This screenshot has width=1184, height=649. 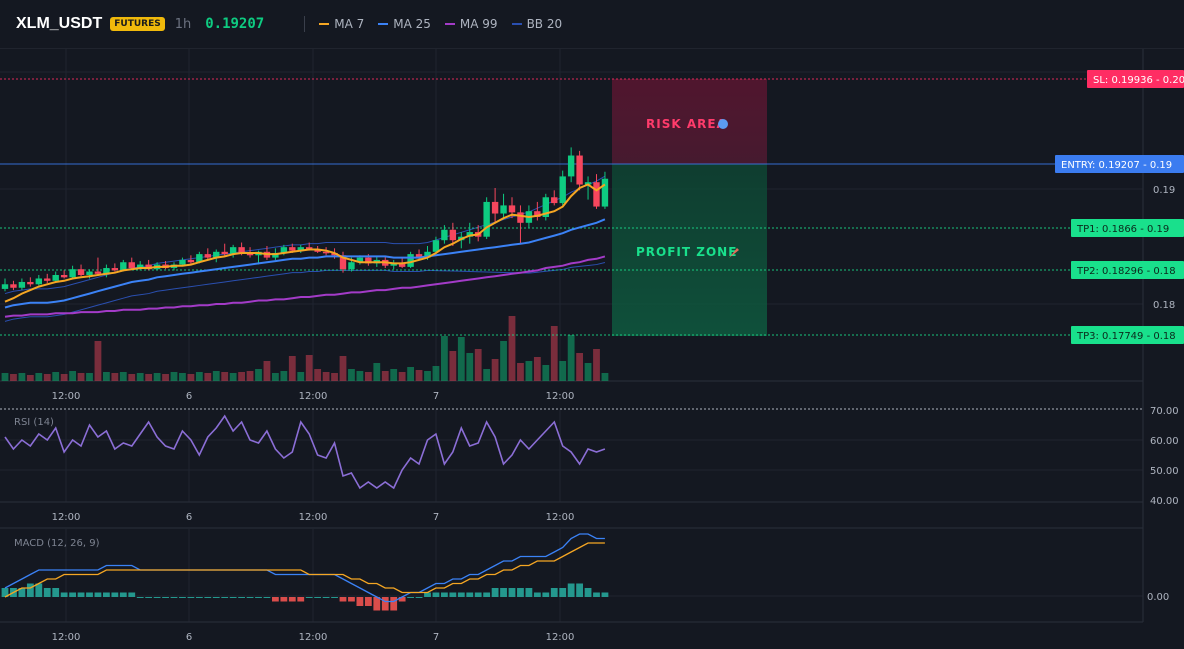 I want to click on entry-tag-label: ENTRY: 0.19207 - 0.19, so click(x=1116, y=165).